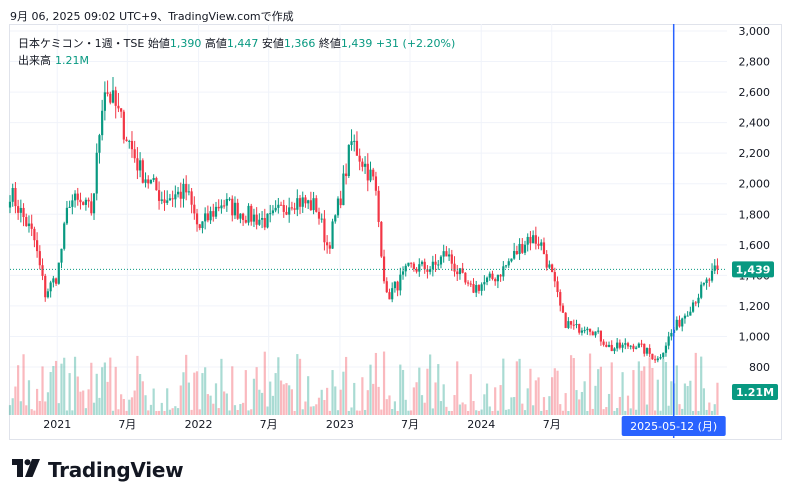 The width and height of the screenshot is (793, 500). Describe the element at coordinates (356, 43) in the screenshot. I see `legend-close-value: 1,439` at that location.